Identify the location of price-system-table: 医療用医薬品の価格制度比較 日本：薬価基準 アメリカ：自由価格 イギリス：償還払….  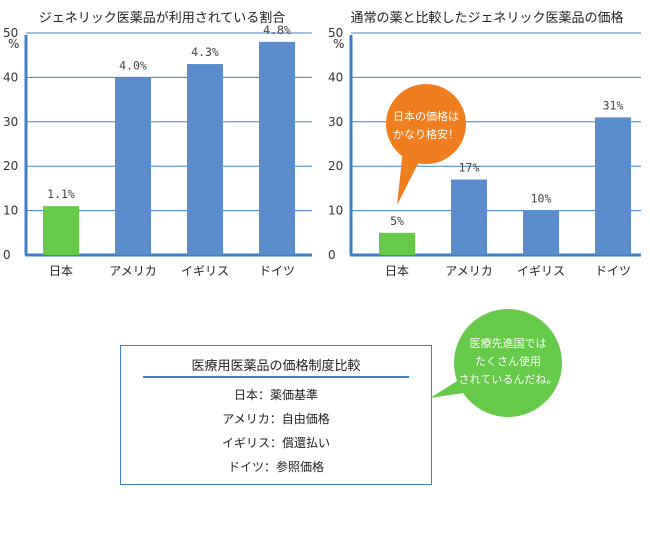
(276, 415).